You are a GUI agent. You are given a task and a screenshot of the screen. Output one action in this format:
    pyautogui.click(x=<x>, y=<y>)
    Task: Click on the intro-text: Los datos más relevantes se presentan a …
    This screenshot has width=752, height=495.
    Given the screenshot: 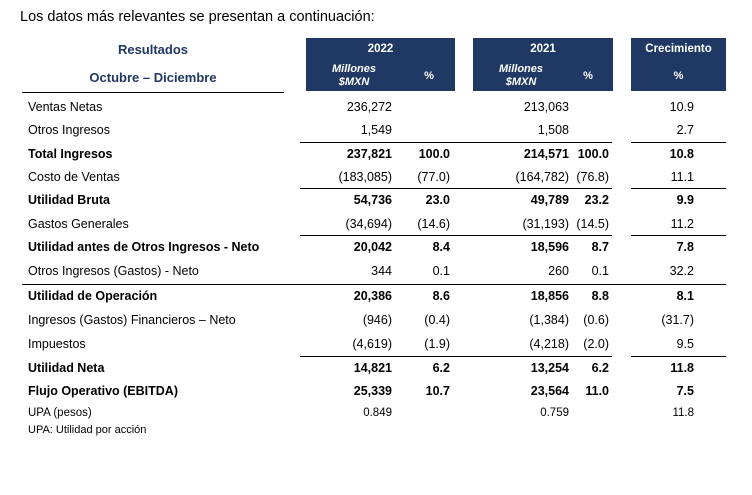 What is the action you would take?
    pyautogui.click(x=197, y=17)
    